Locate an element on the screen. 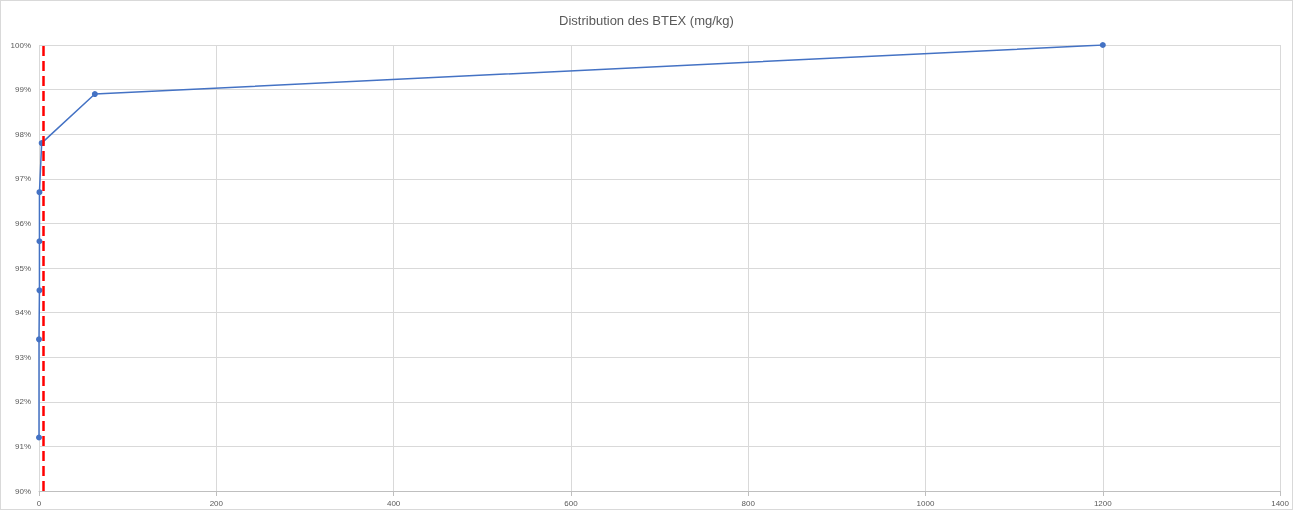 This screenshot has width=1293, height=510. y-tick-label: 90% is located at coordinates (22, 491).